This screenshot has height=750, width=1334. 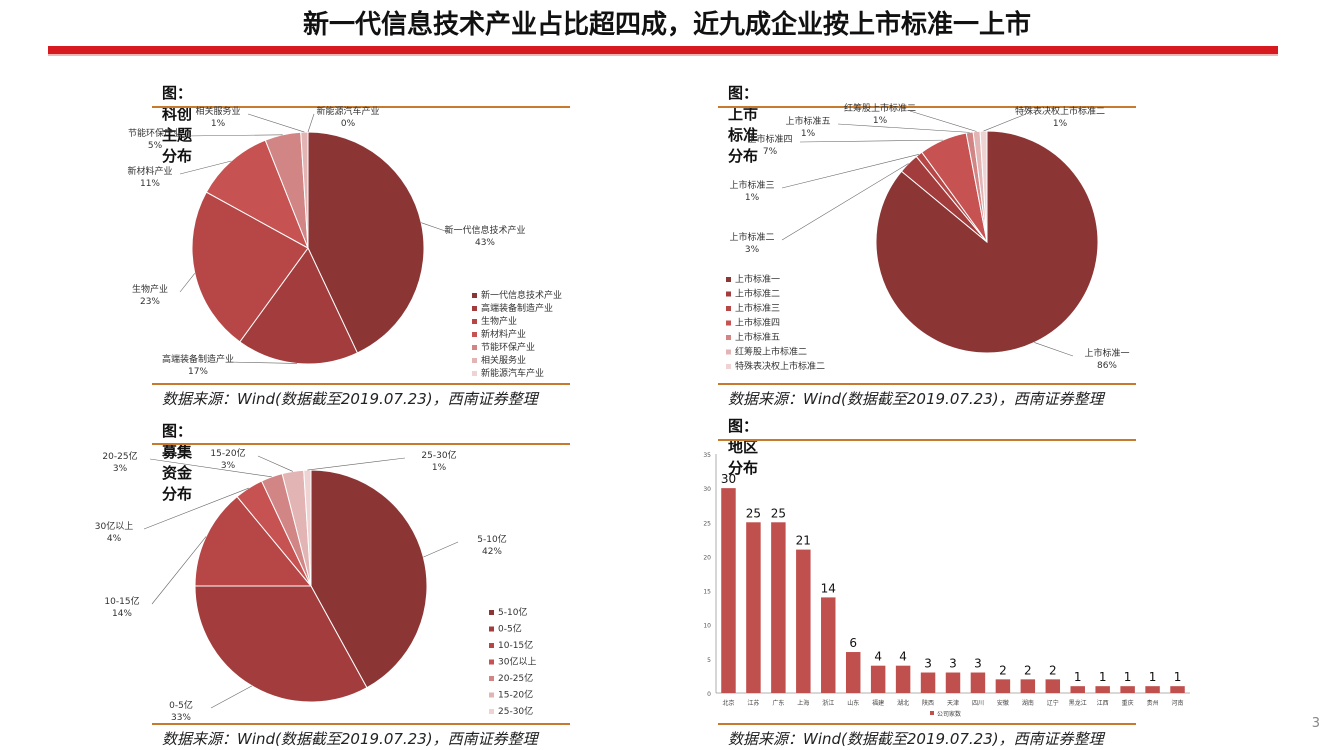 What do you see at coordinates (751, 237) in the screenshot?
I see `listing-slice-1-name-label: 上市标准二` at bounding box center [751, 237].